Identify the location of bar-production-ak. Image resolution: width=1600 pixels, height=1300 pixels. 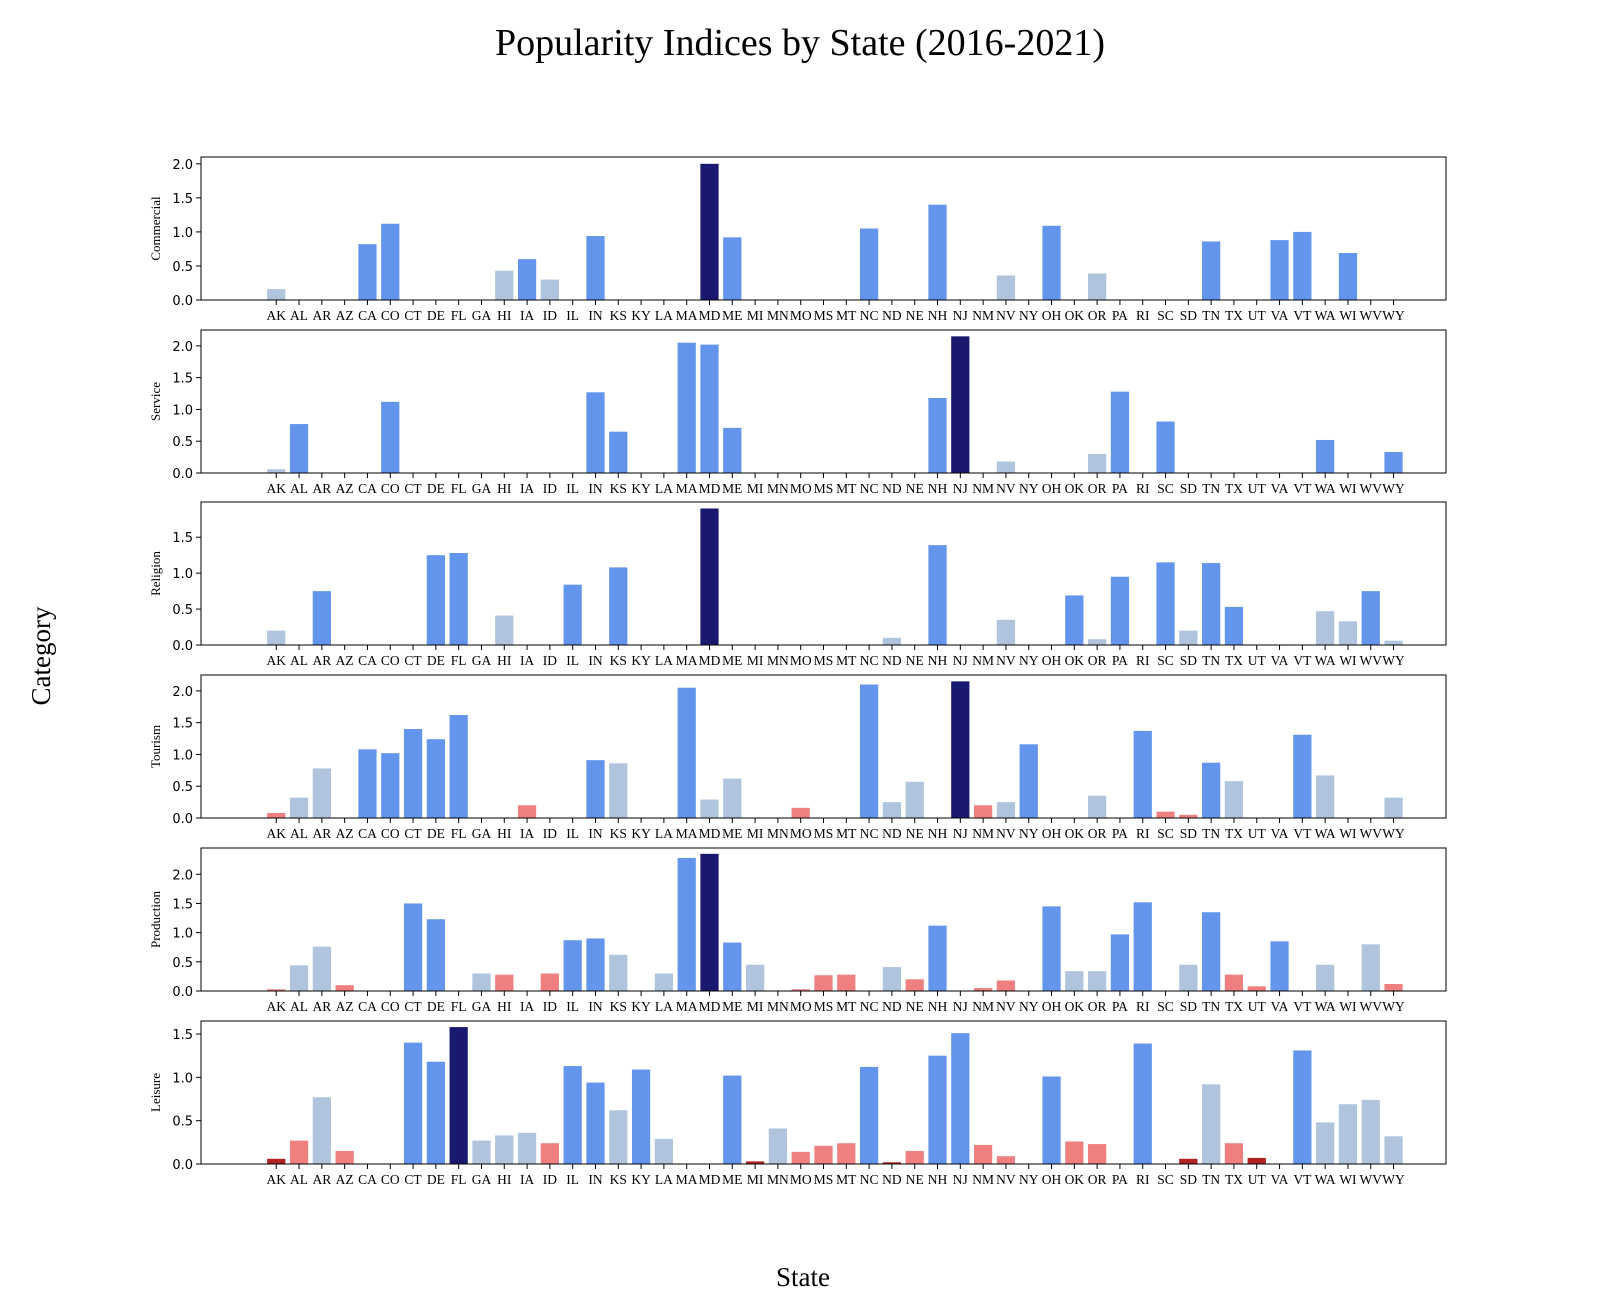
(276, 990).